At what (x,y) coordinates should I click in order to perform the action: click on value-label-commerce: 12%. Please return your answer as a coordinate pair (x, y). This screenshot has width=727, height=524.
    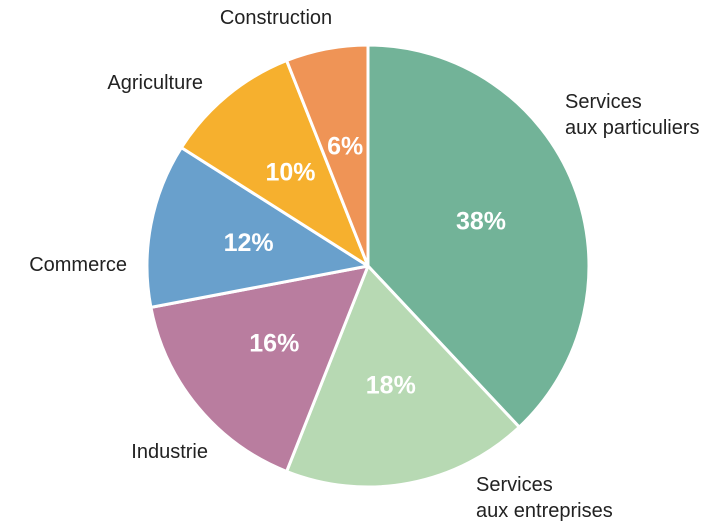
    Looking at the image, I should click on (249, 243).